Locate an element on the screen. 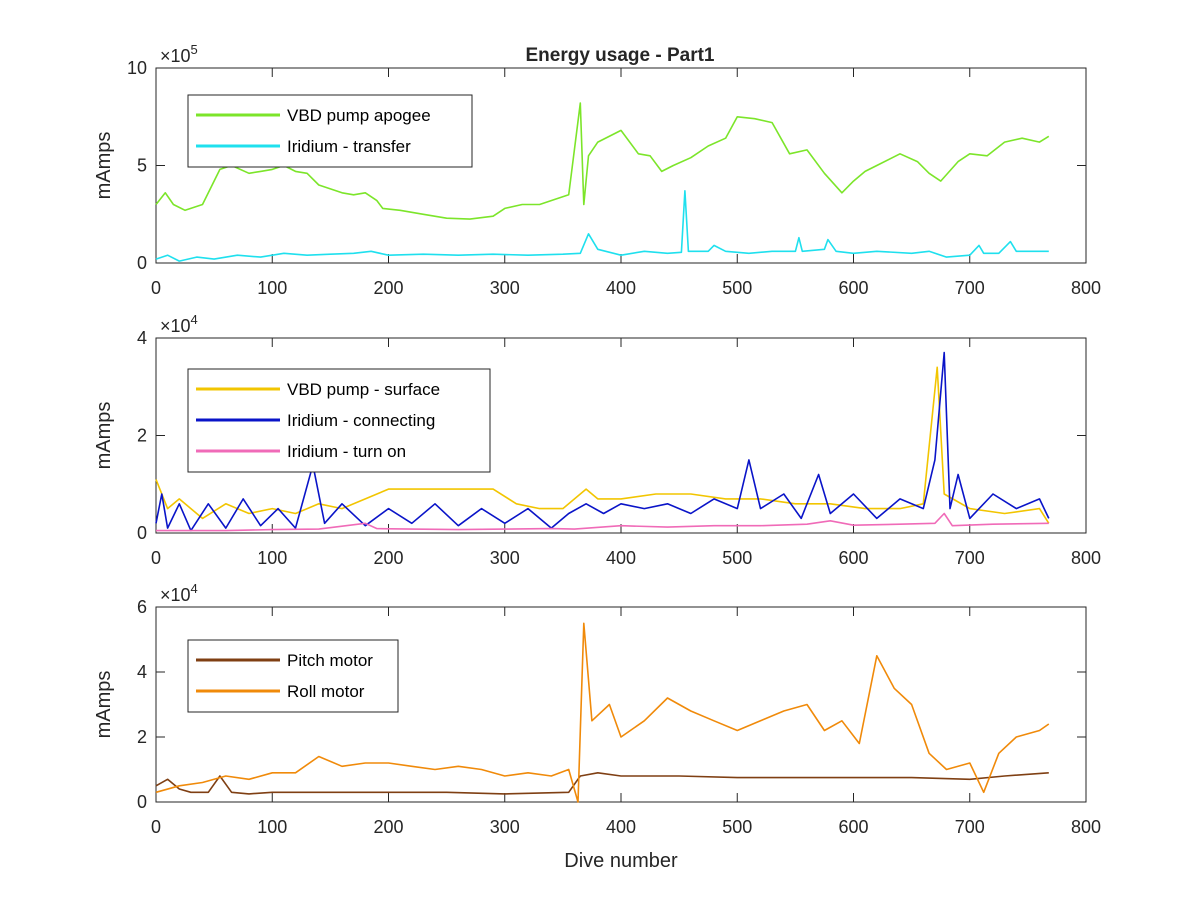 This screenshot has height=900, width=1200. legend-entry-label: Iridium - transfer is located at coordinates (349, 146).